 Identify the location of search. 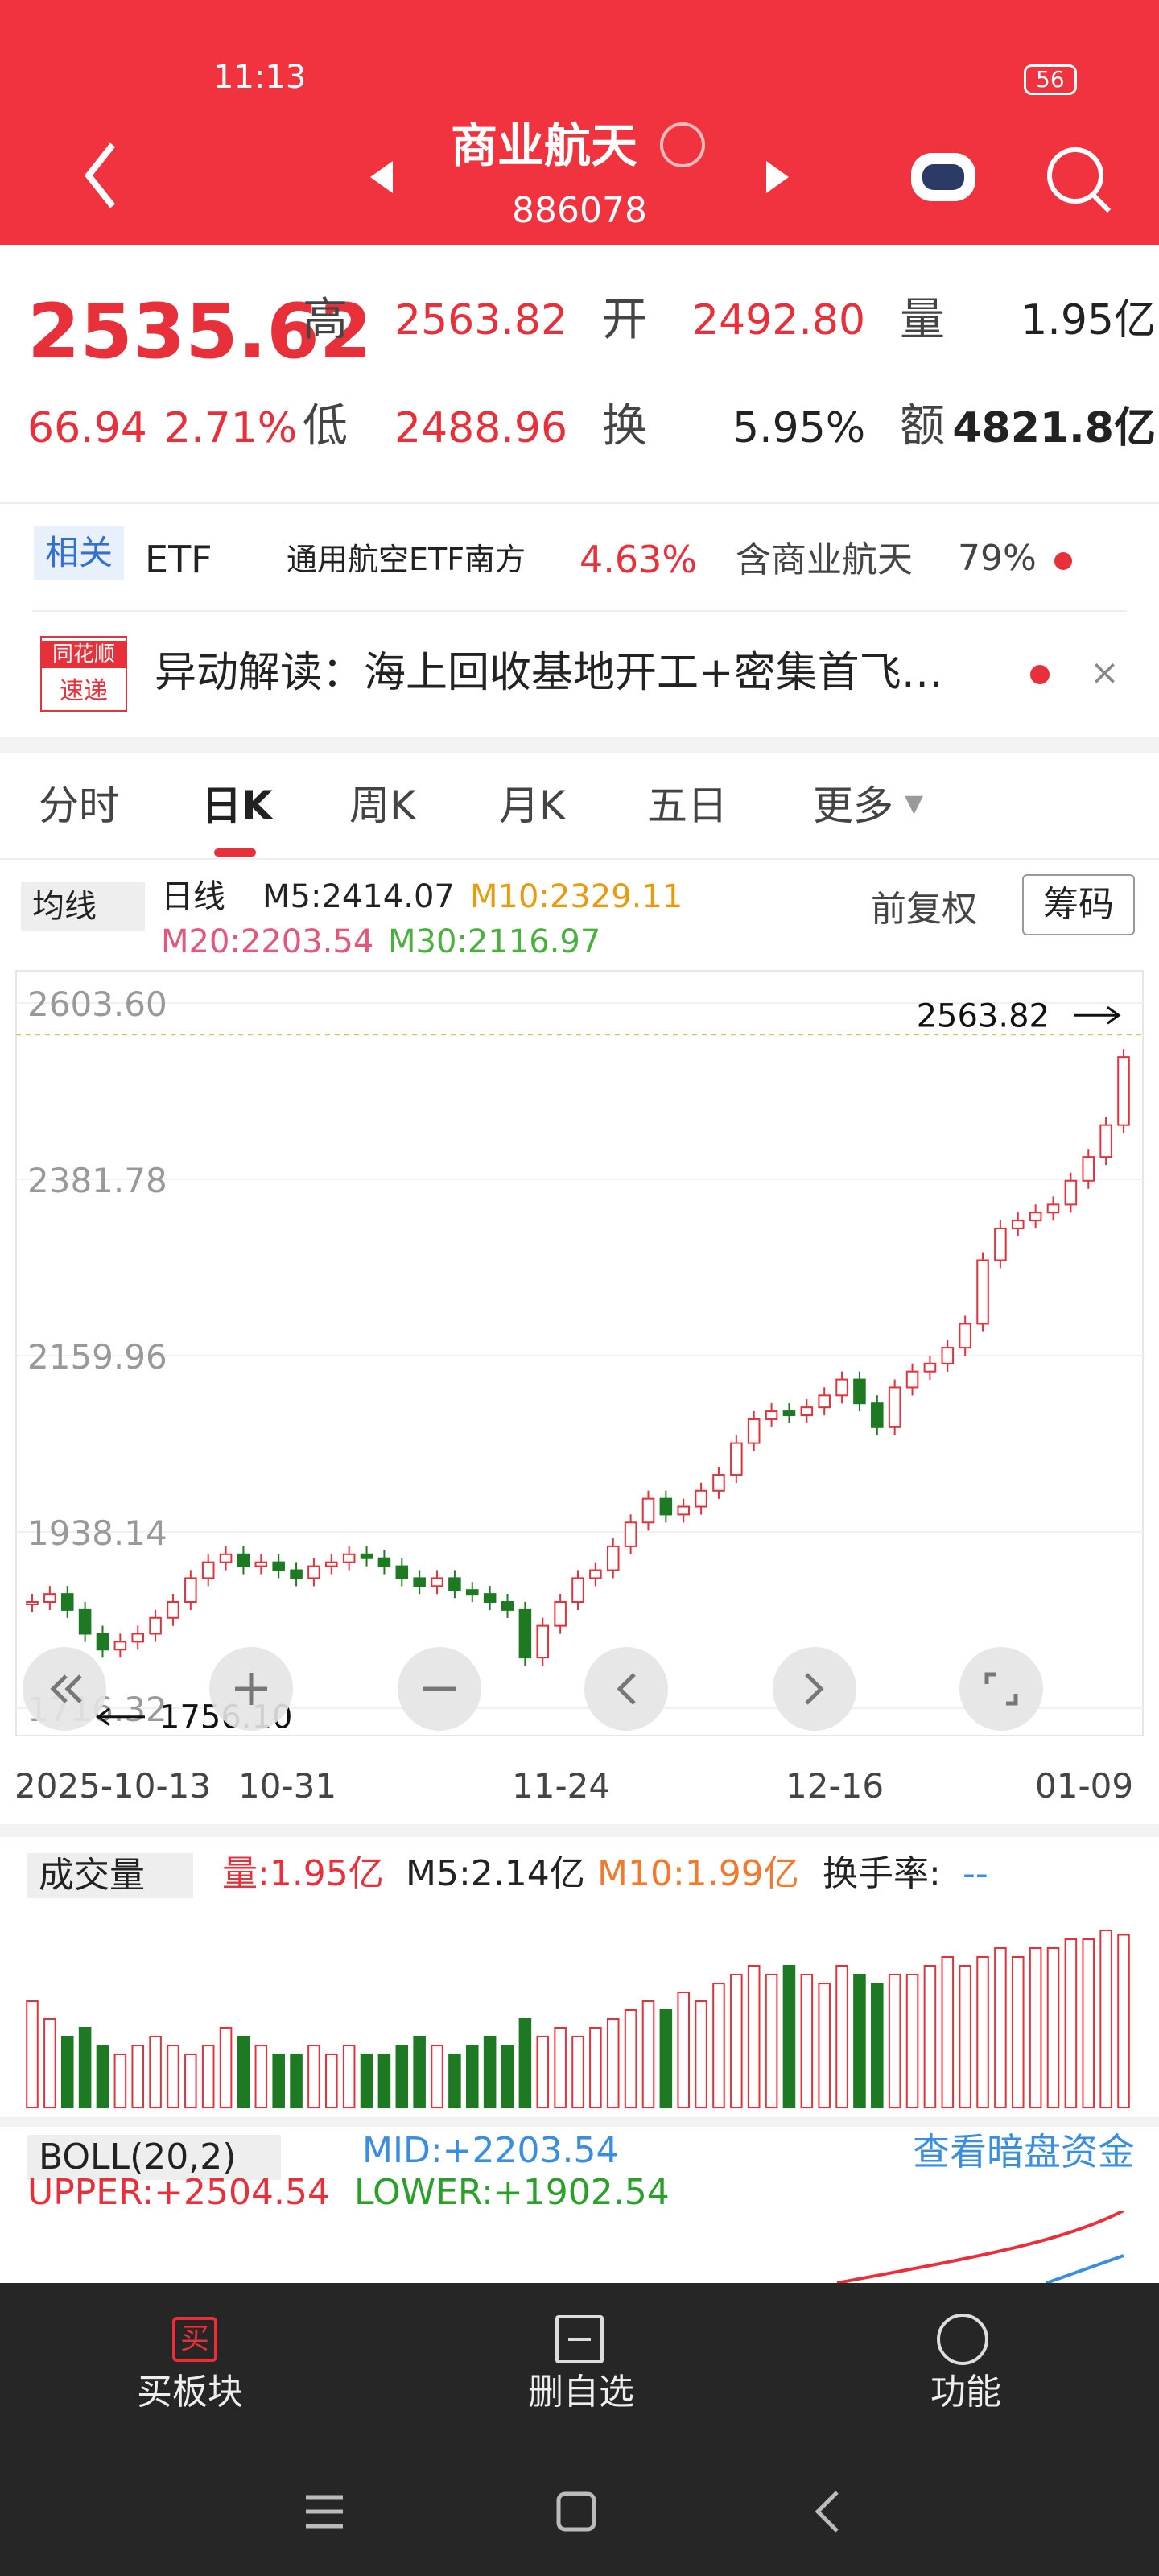
(1075, 175).